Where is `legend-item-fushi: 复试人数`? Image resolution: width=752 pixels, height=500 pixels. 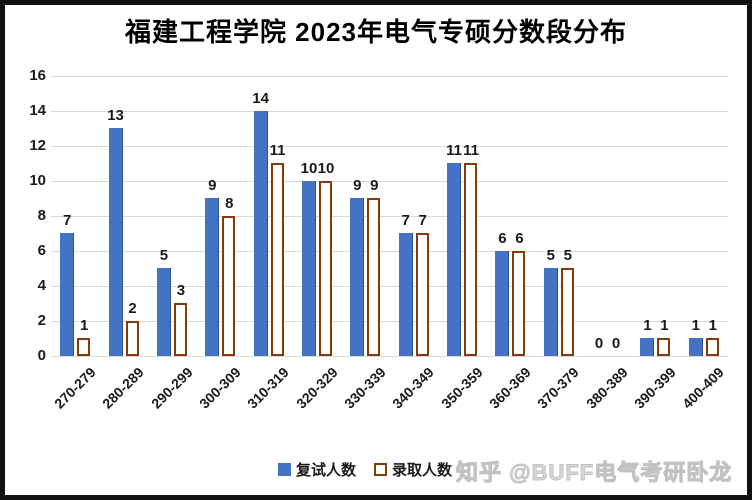
legend-item-fushi: 复试人数 is located at coordinates (317, 469).